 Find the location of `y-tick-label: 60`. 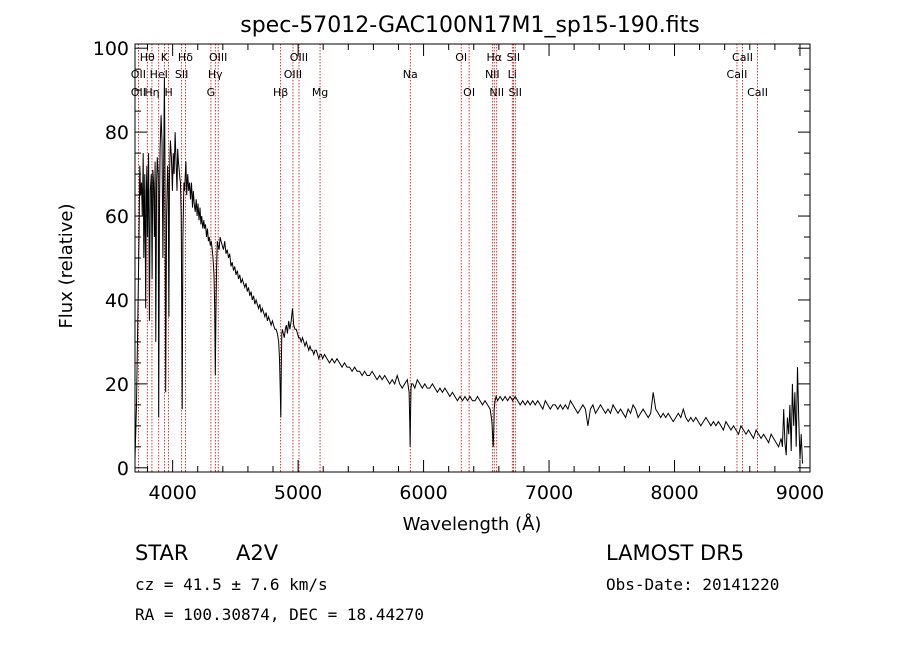

y-tick-label: 60 is located at coordinates (117, 217).